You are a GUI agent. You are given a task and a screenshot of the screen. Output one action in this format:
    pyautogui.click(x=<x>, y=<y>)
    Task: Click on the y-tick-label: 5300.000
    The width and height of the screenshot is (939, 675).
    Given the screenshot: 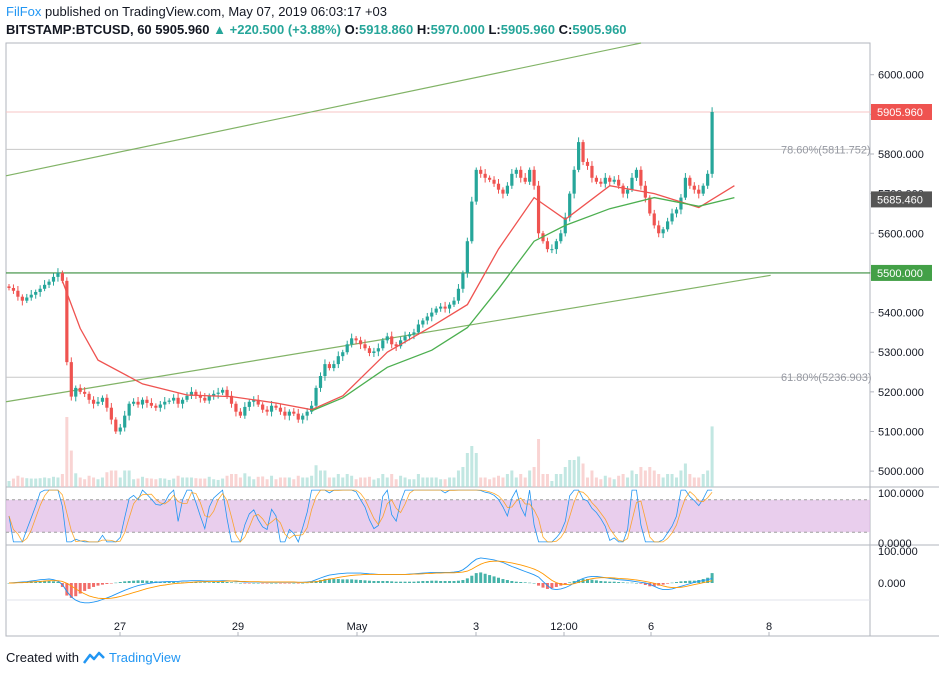 What is the action you would take?
    pyautogui.click(x=901, y=353)
    